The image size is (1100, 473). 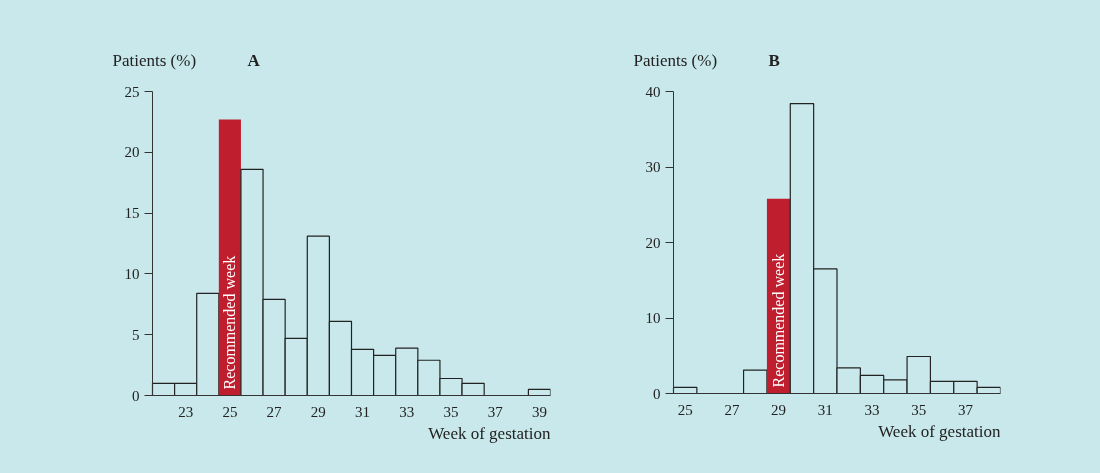 I want to click on chart-title: A, so click(x=254, y=60).